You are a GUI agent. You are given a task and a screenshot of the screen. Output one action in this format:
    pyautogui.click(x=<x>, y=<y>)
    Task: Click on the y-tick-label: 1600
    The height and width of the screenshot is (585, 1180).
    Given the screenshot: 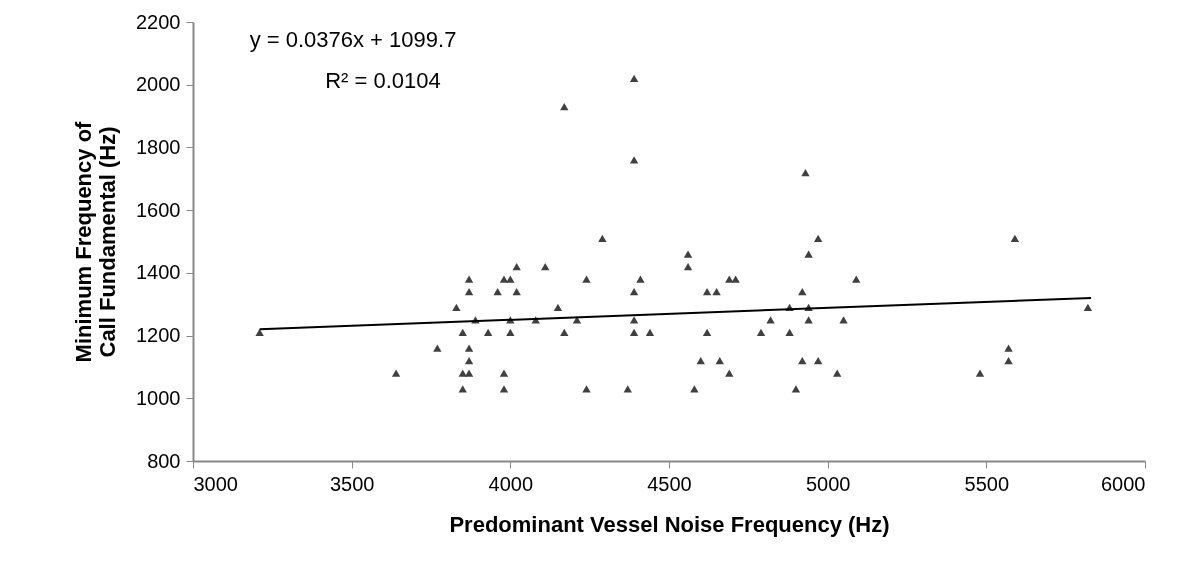 What is the action you would take?
    pyautogui.click(x=158, y=209)
    